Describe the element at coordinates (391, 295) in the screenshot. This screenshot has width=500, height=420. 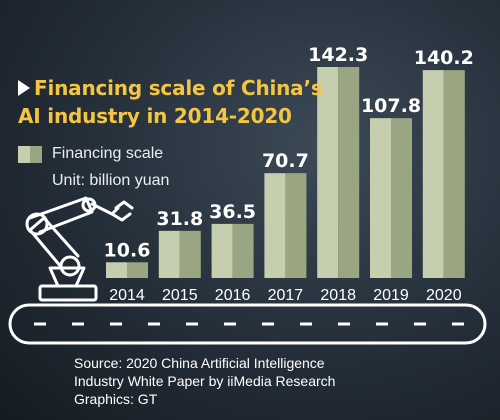
I see `x-tick-label-2019: 2019` at that location.